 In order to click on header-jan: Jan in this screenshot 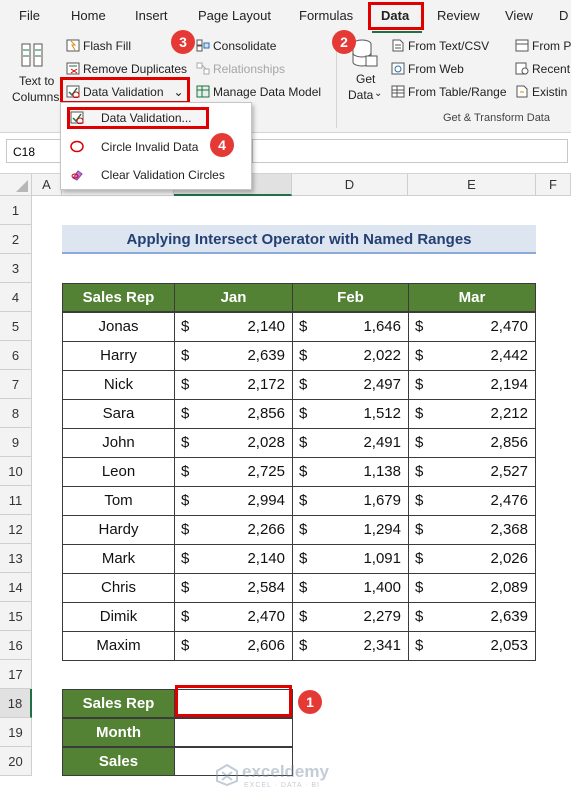, I will do `click(233, 297)`.